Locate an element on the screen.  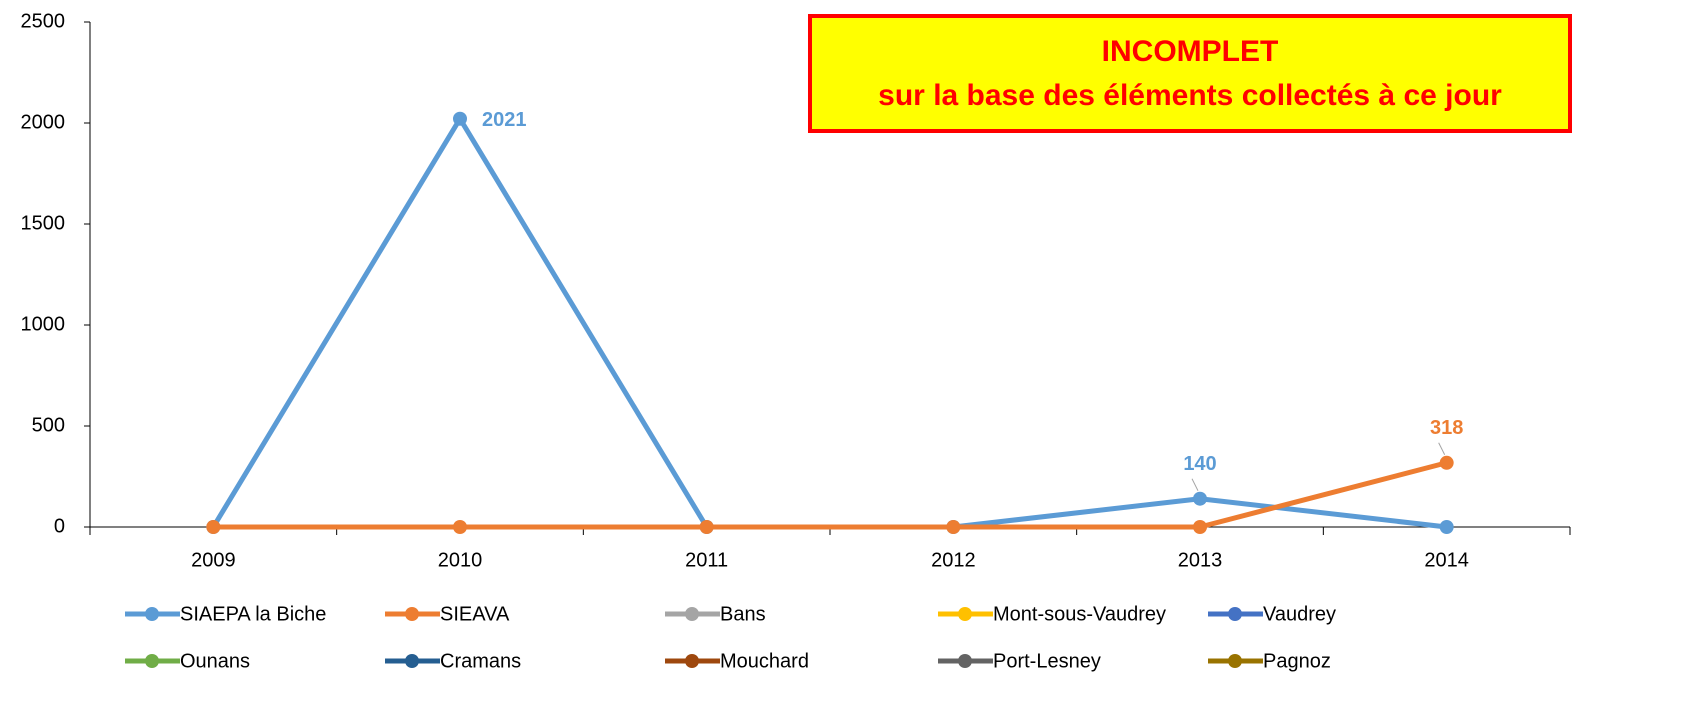
data-label: 2021 is located at coordinates (504, 120).